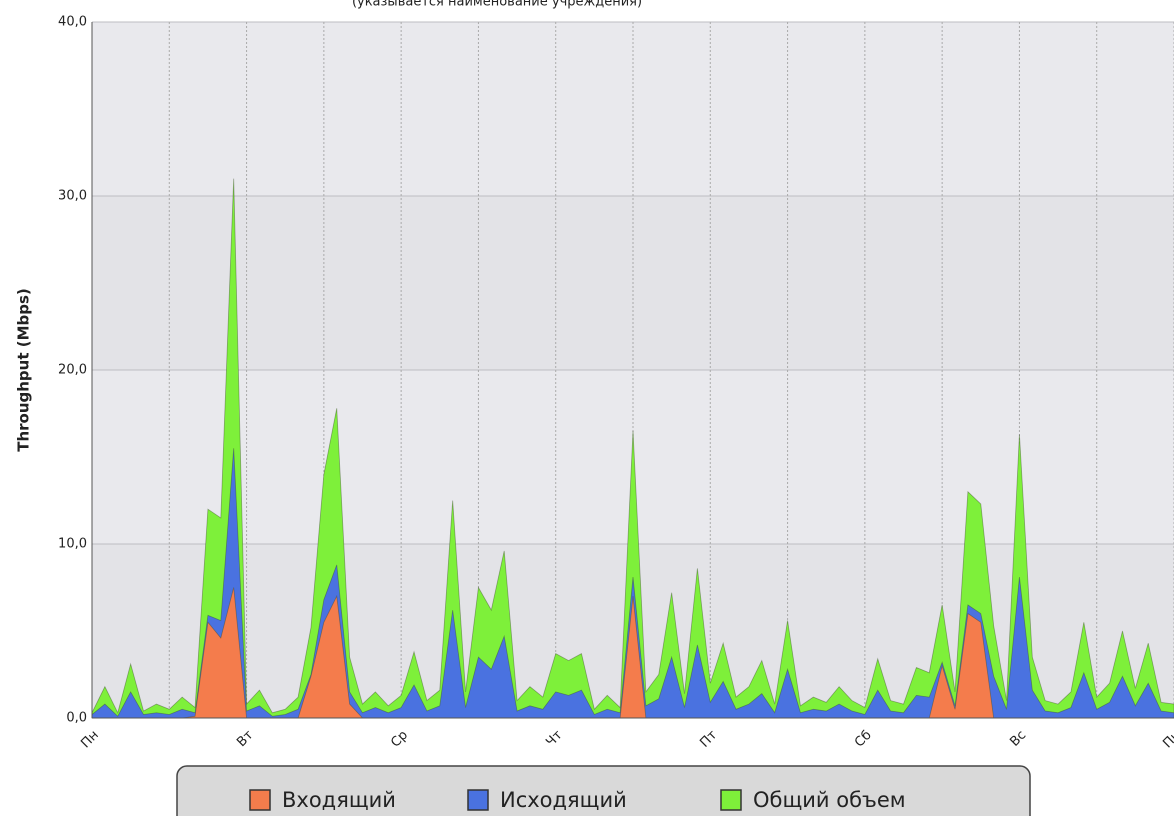  What do you see at coordinates (76, 718) in the screenshot?
I see `y-tick-label: 0,0` at bounding box center [76, 718].